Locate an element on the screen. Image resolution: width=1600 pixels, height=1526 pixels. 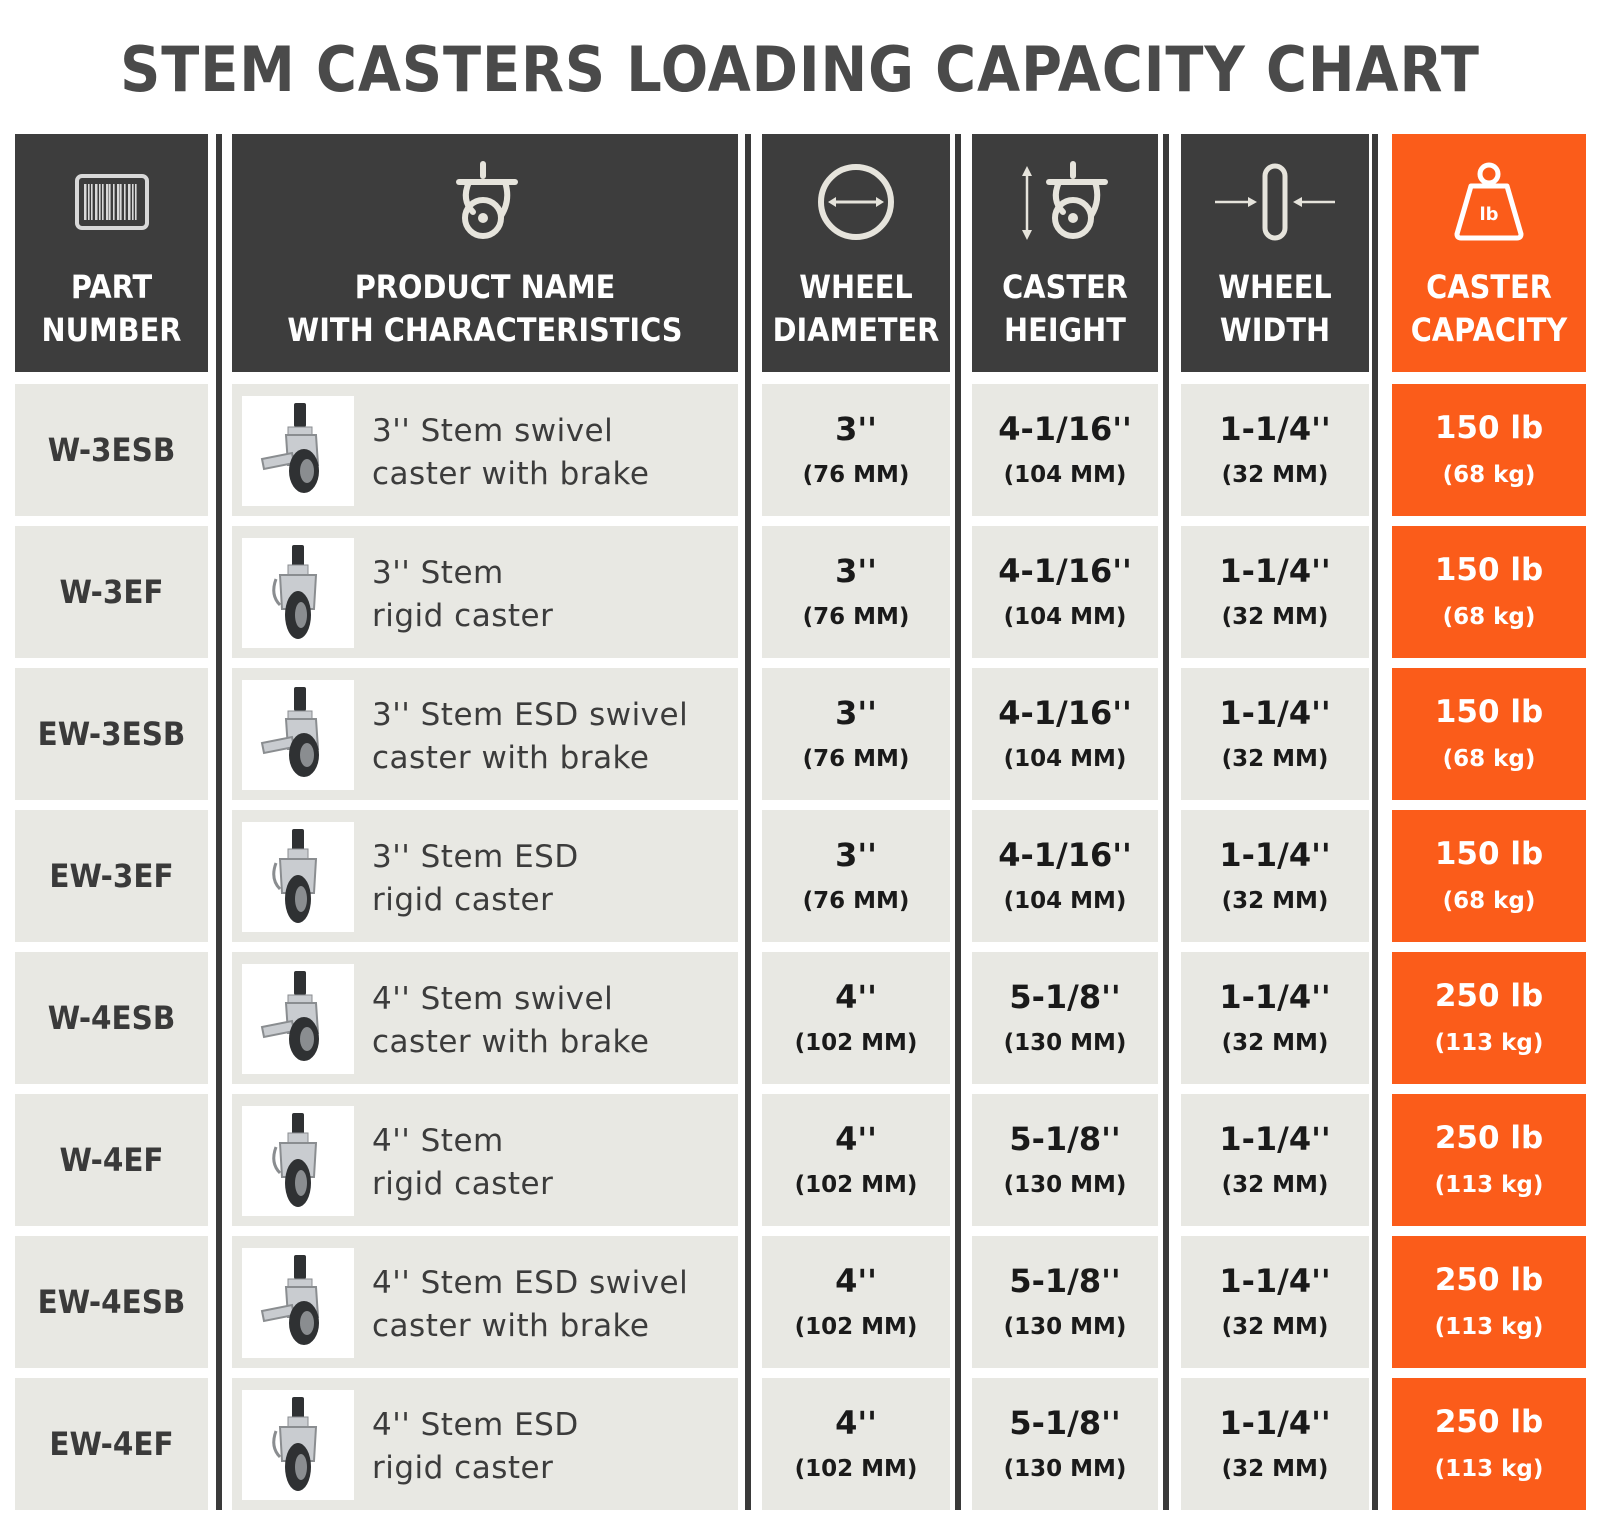
table-cell-product: 4'' Stem ESD swivel caster with brake is located at coordinates (485, 1302).